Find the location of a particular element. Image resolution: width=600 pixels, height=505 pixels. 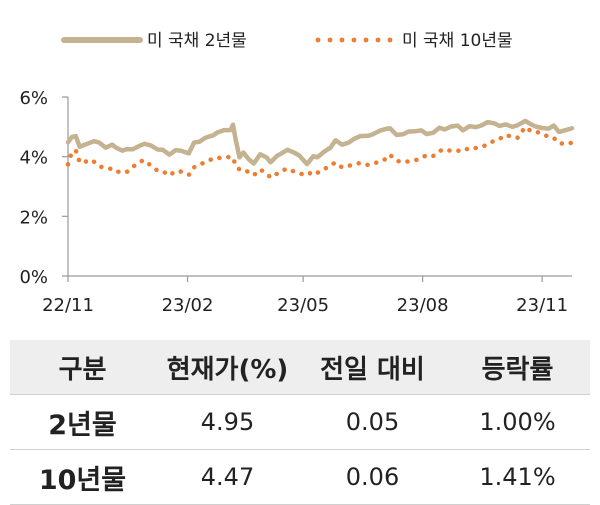

y-tick-label: 4% is located at coordinates (33, 158).